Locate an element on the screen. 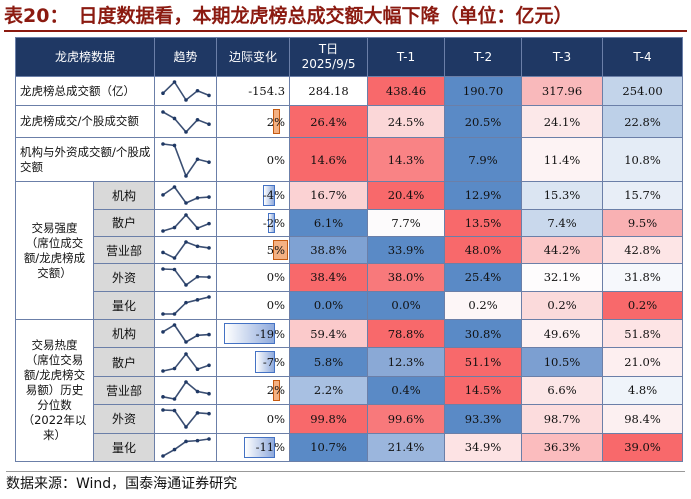 The image size is (691, 499). value-cell: 21.4% is located at coordinates (406, 447).